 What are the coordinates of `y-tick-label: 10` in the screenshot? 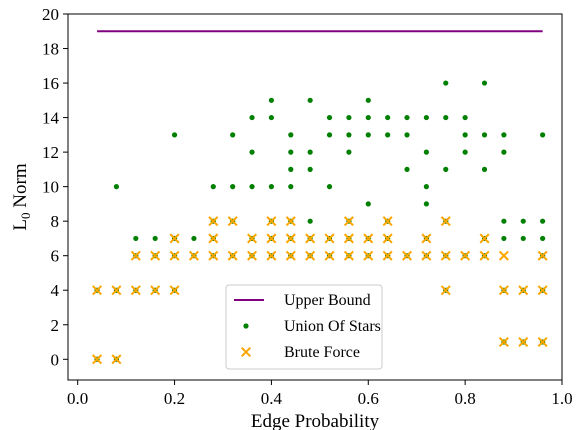 It's located at (50, 187).